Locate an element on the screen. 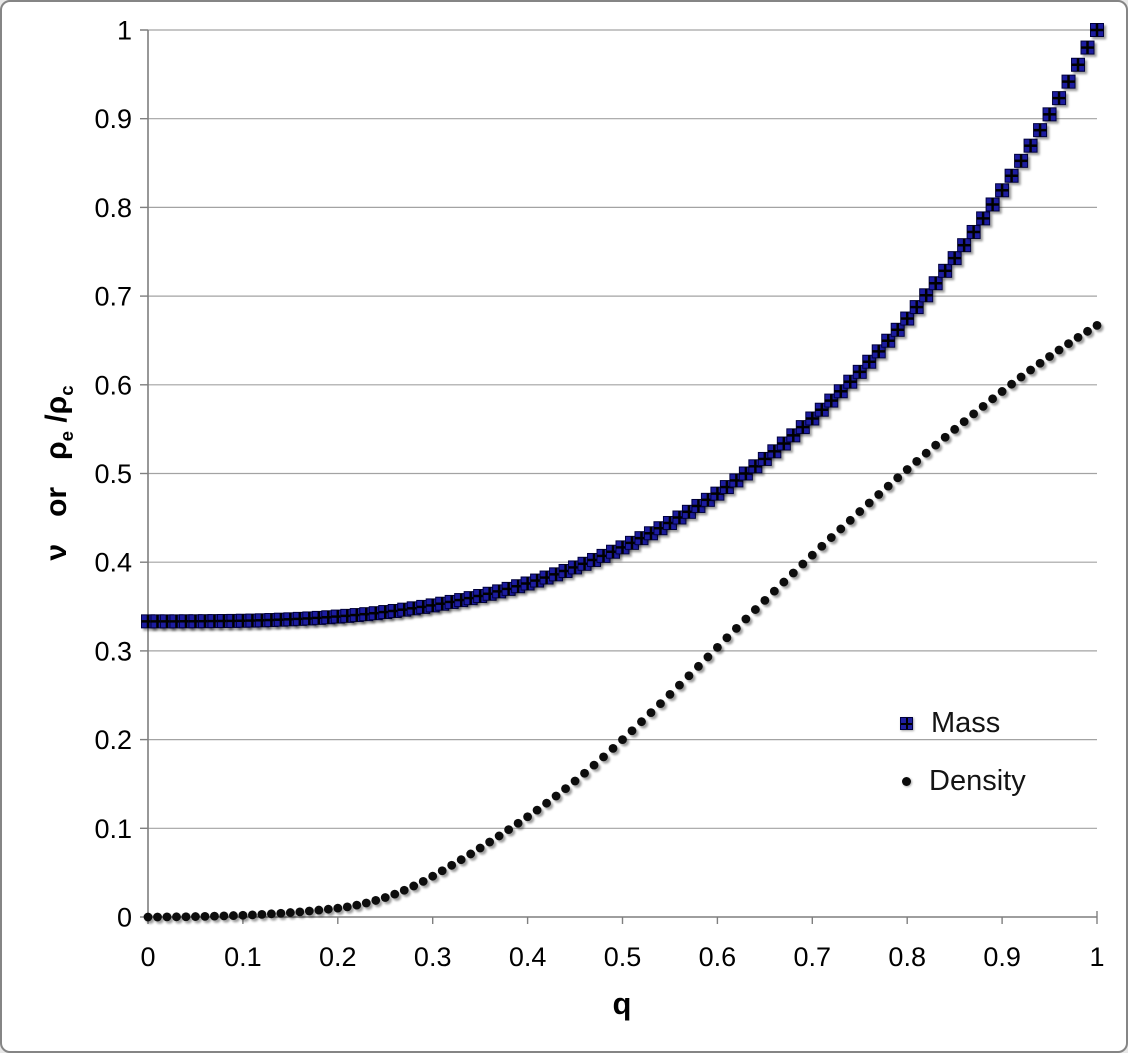  y-tick-label: 0.4 is located at coordinates (113, 563).